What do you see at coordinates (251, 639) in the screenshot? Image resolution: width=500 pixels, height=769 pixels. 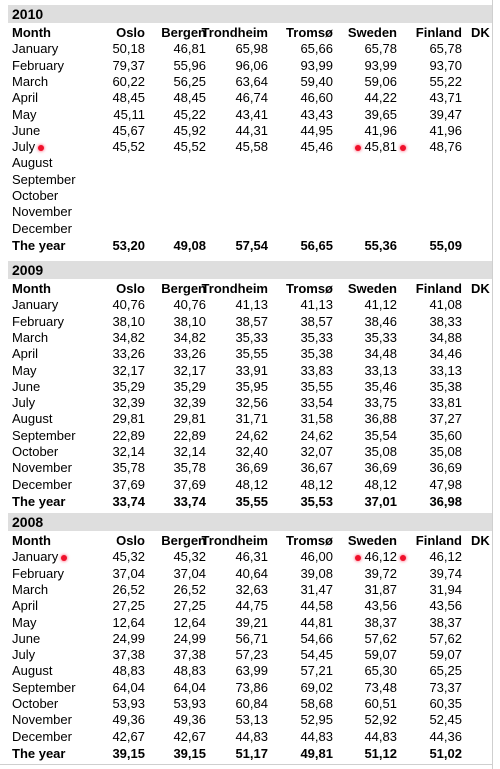 I see `value-cell: 56,71` at bounding box center [251, 639].